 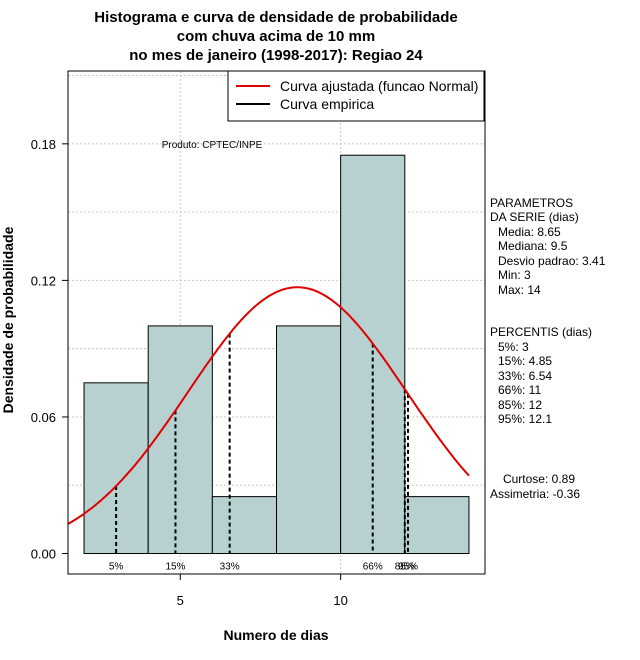 I want to click on percentil-15: 15%: 4.85, so click(x=525, y=361).